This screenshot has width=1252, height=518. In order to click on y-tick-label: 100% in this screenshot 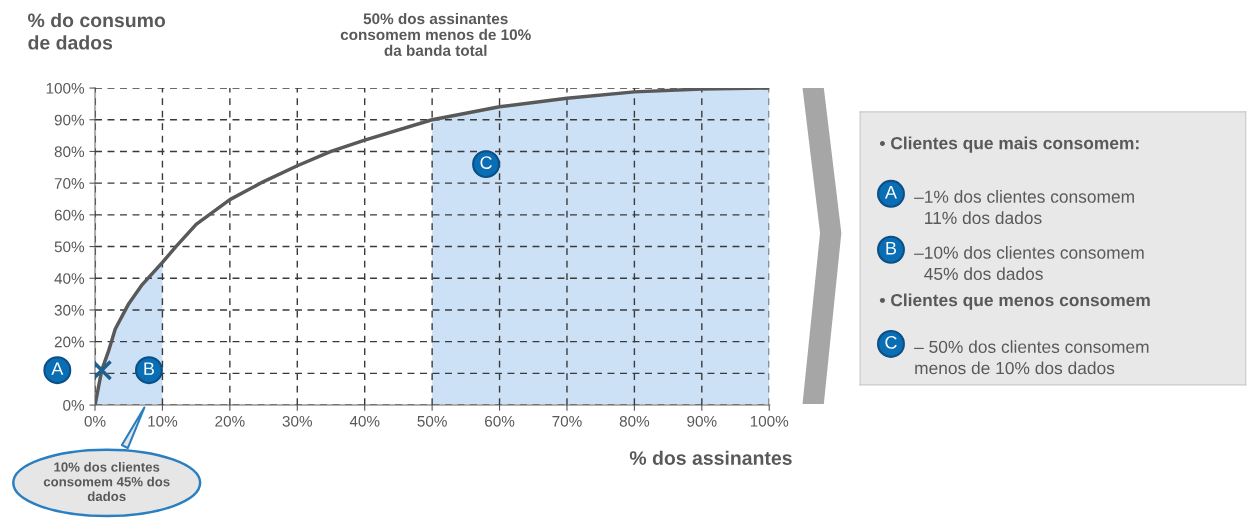, I will do `click(65, 88)`.